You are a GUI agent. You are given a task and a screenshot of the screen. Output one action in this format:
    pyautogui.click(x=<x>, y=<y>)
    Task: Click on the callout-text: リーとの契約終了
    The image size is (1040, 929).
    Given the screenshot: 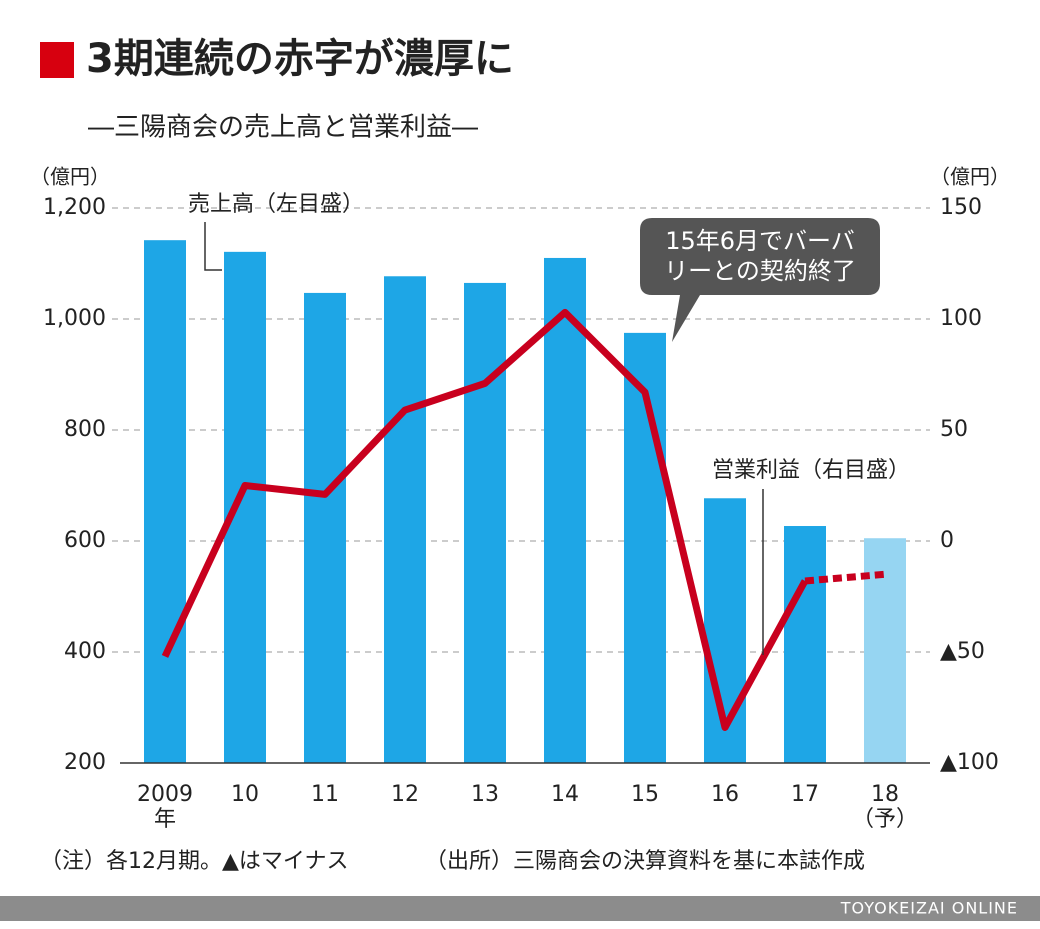 What is the action you would take?
    pyautogui.click(x=760, y=271)
    